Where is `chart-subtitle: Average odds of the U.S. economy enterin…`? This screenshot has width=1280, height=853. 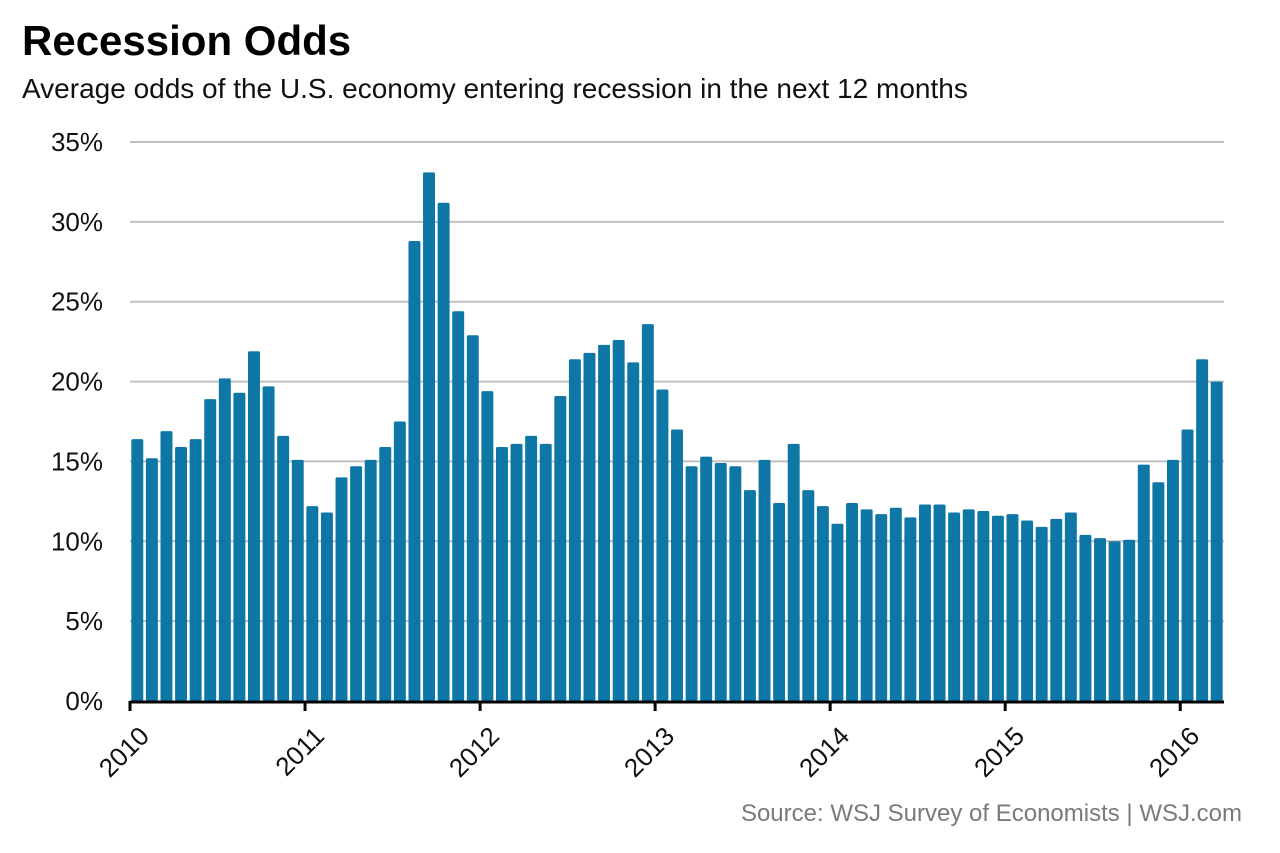
chart-subtitle: Average odds of the U.S. economy enterin… is located at coordinates (495, 88).